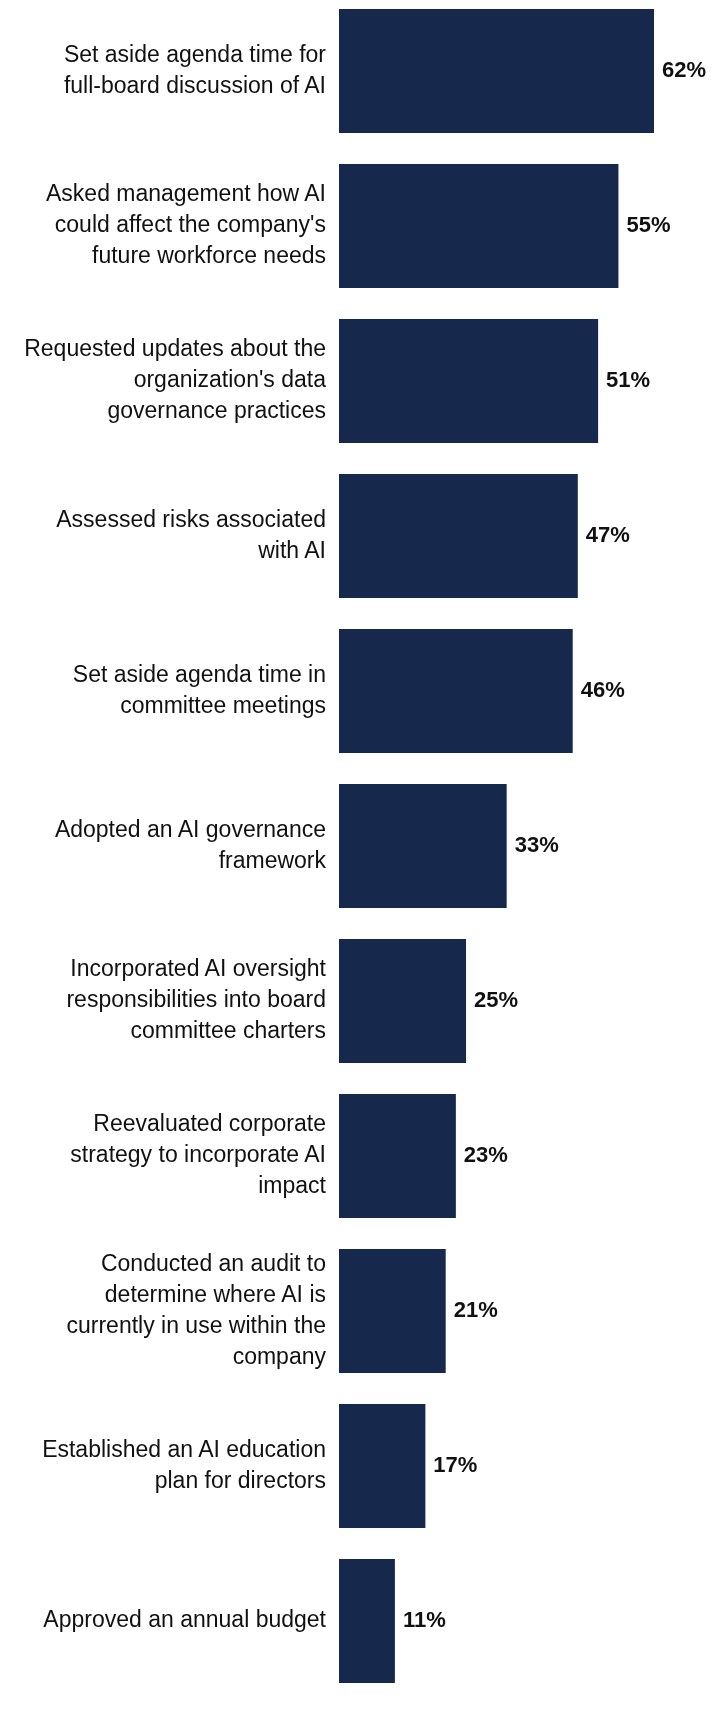  I want to click on data-label: 33%, so click(536, 844).